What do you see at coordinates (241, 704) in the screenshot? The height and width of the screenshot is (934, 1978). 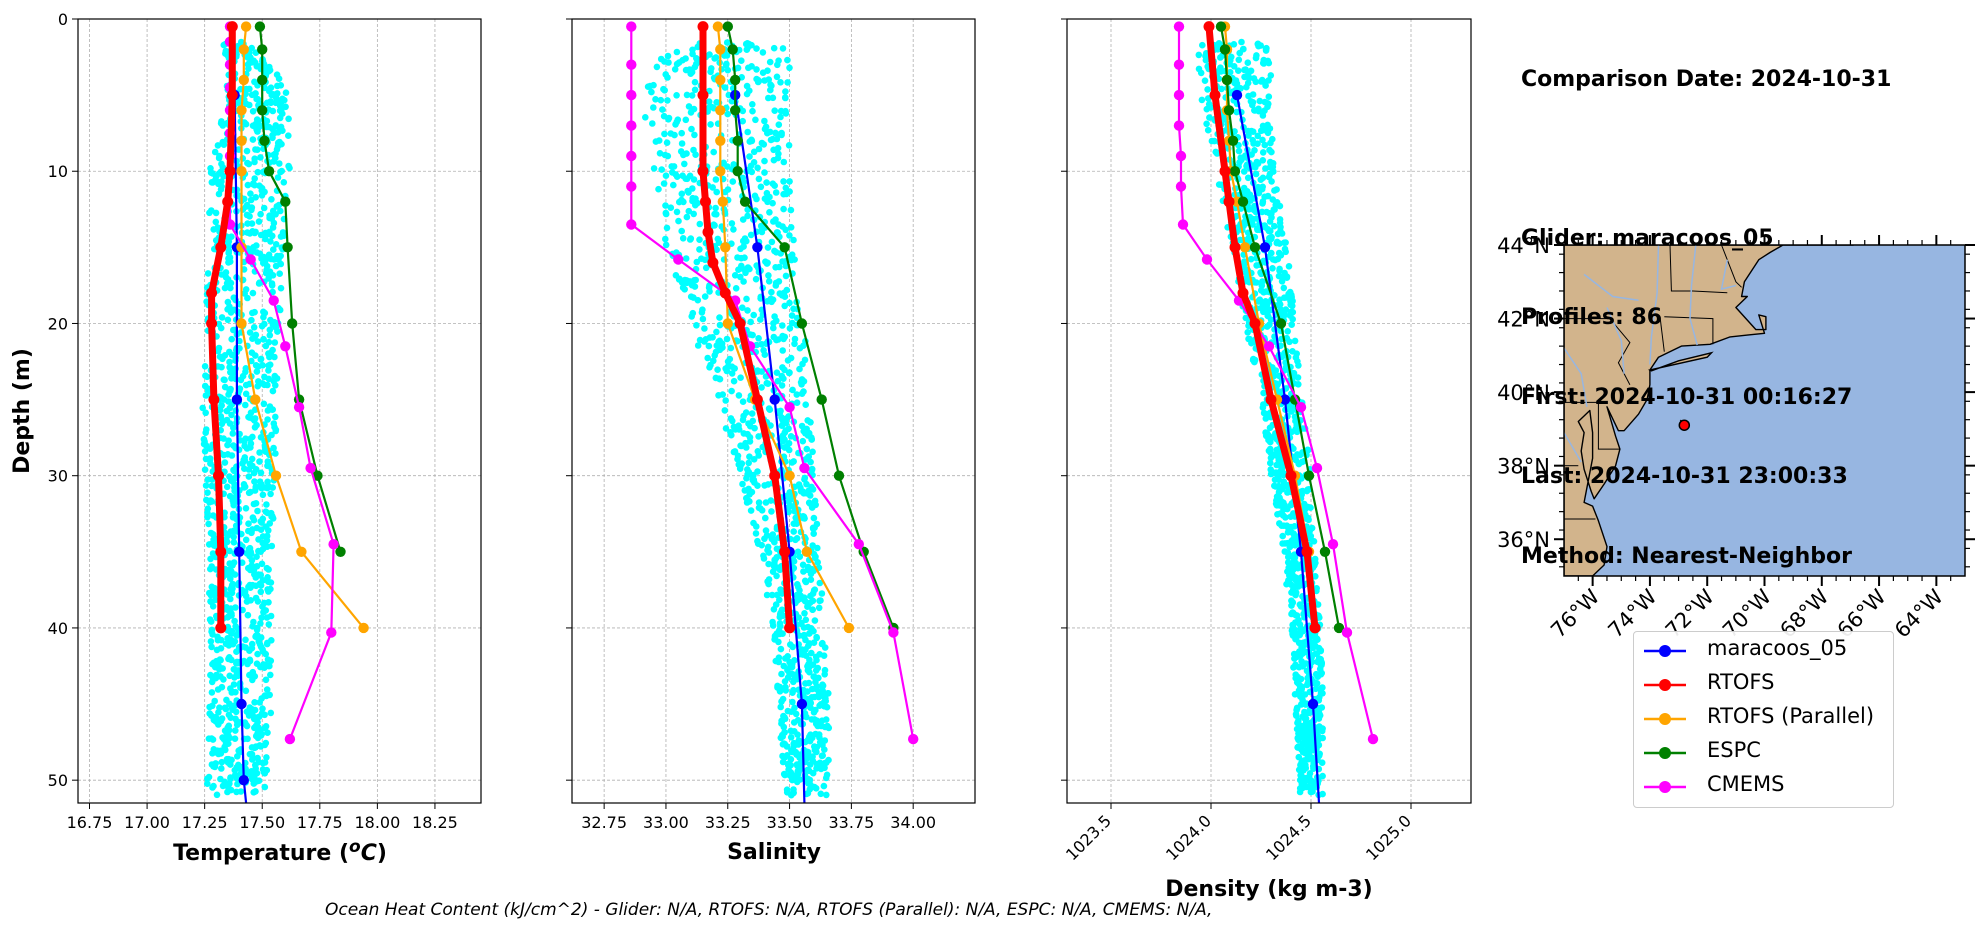 I see `series-point-glider` at bounding box center [241, 704].